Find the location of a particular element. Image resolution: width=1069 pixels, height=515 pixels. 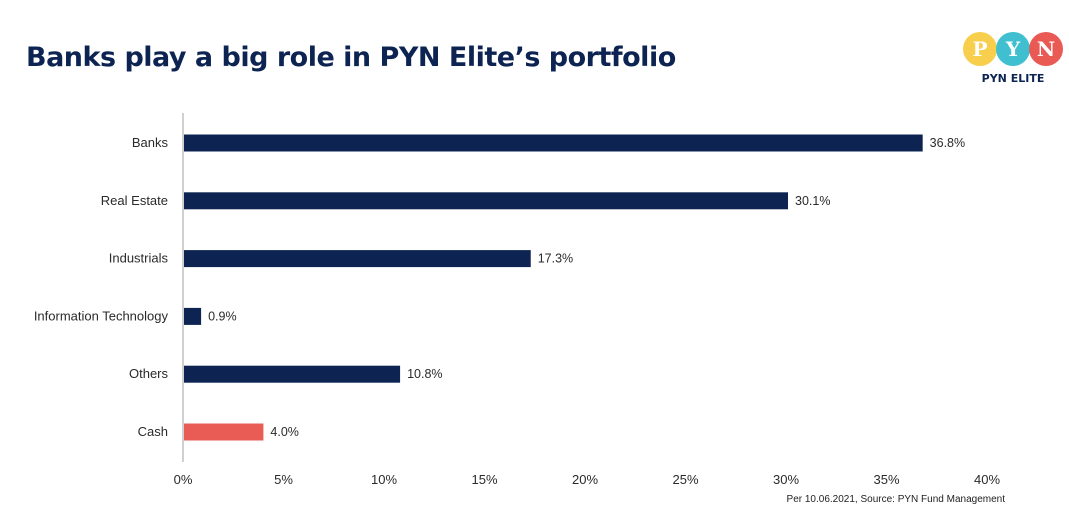

x-tick-label: 25% is located at coordinates (685, 479).